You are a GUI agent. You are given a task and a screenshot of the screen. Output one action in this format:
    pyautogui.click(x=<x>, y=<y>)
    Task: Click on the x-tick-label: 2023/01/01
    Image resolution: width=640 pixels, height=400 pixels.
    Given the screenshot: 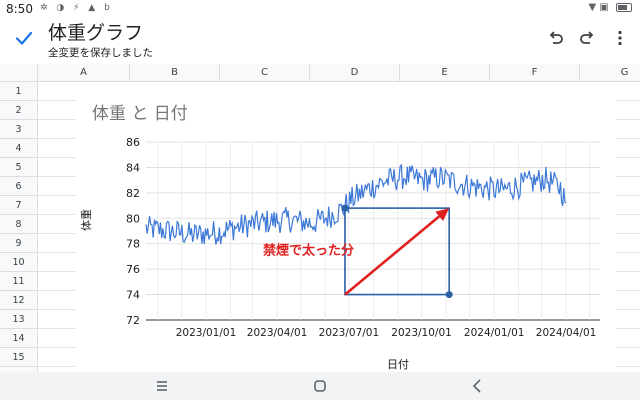 What is the action you would take?
    pyautogui.click(x=206, y=333)
    